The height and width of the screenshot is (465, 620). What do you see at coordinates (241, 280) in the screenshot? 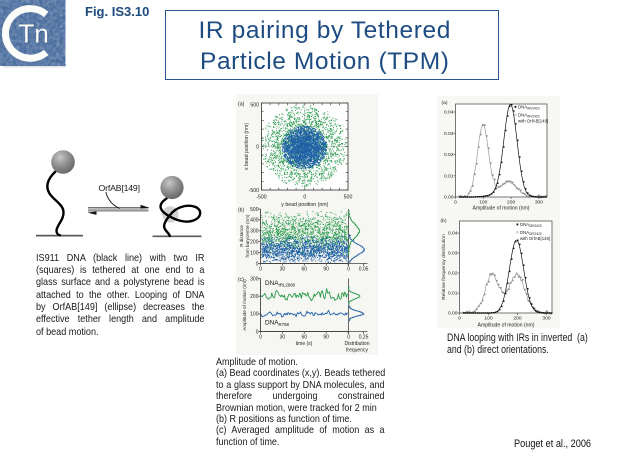
I see `svg-text: (c)` at bounding box center [241, 280].